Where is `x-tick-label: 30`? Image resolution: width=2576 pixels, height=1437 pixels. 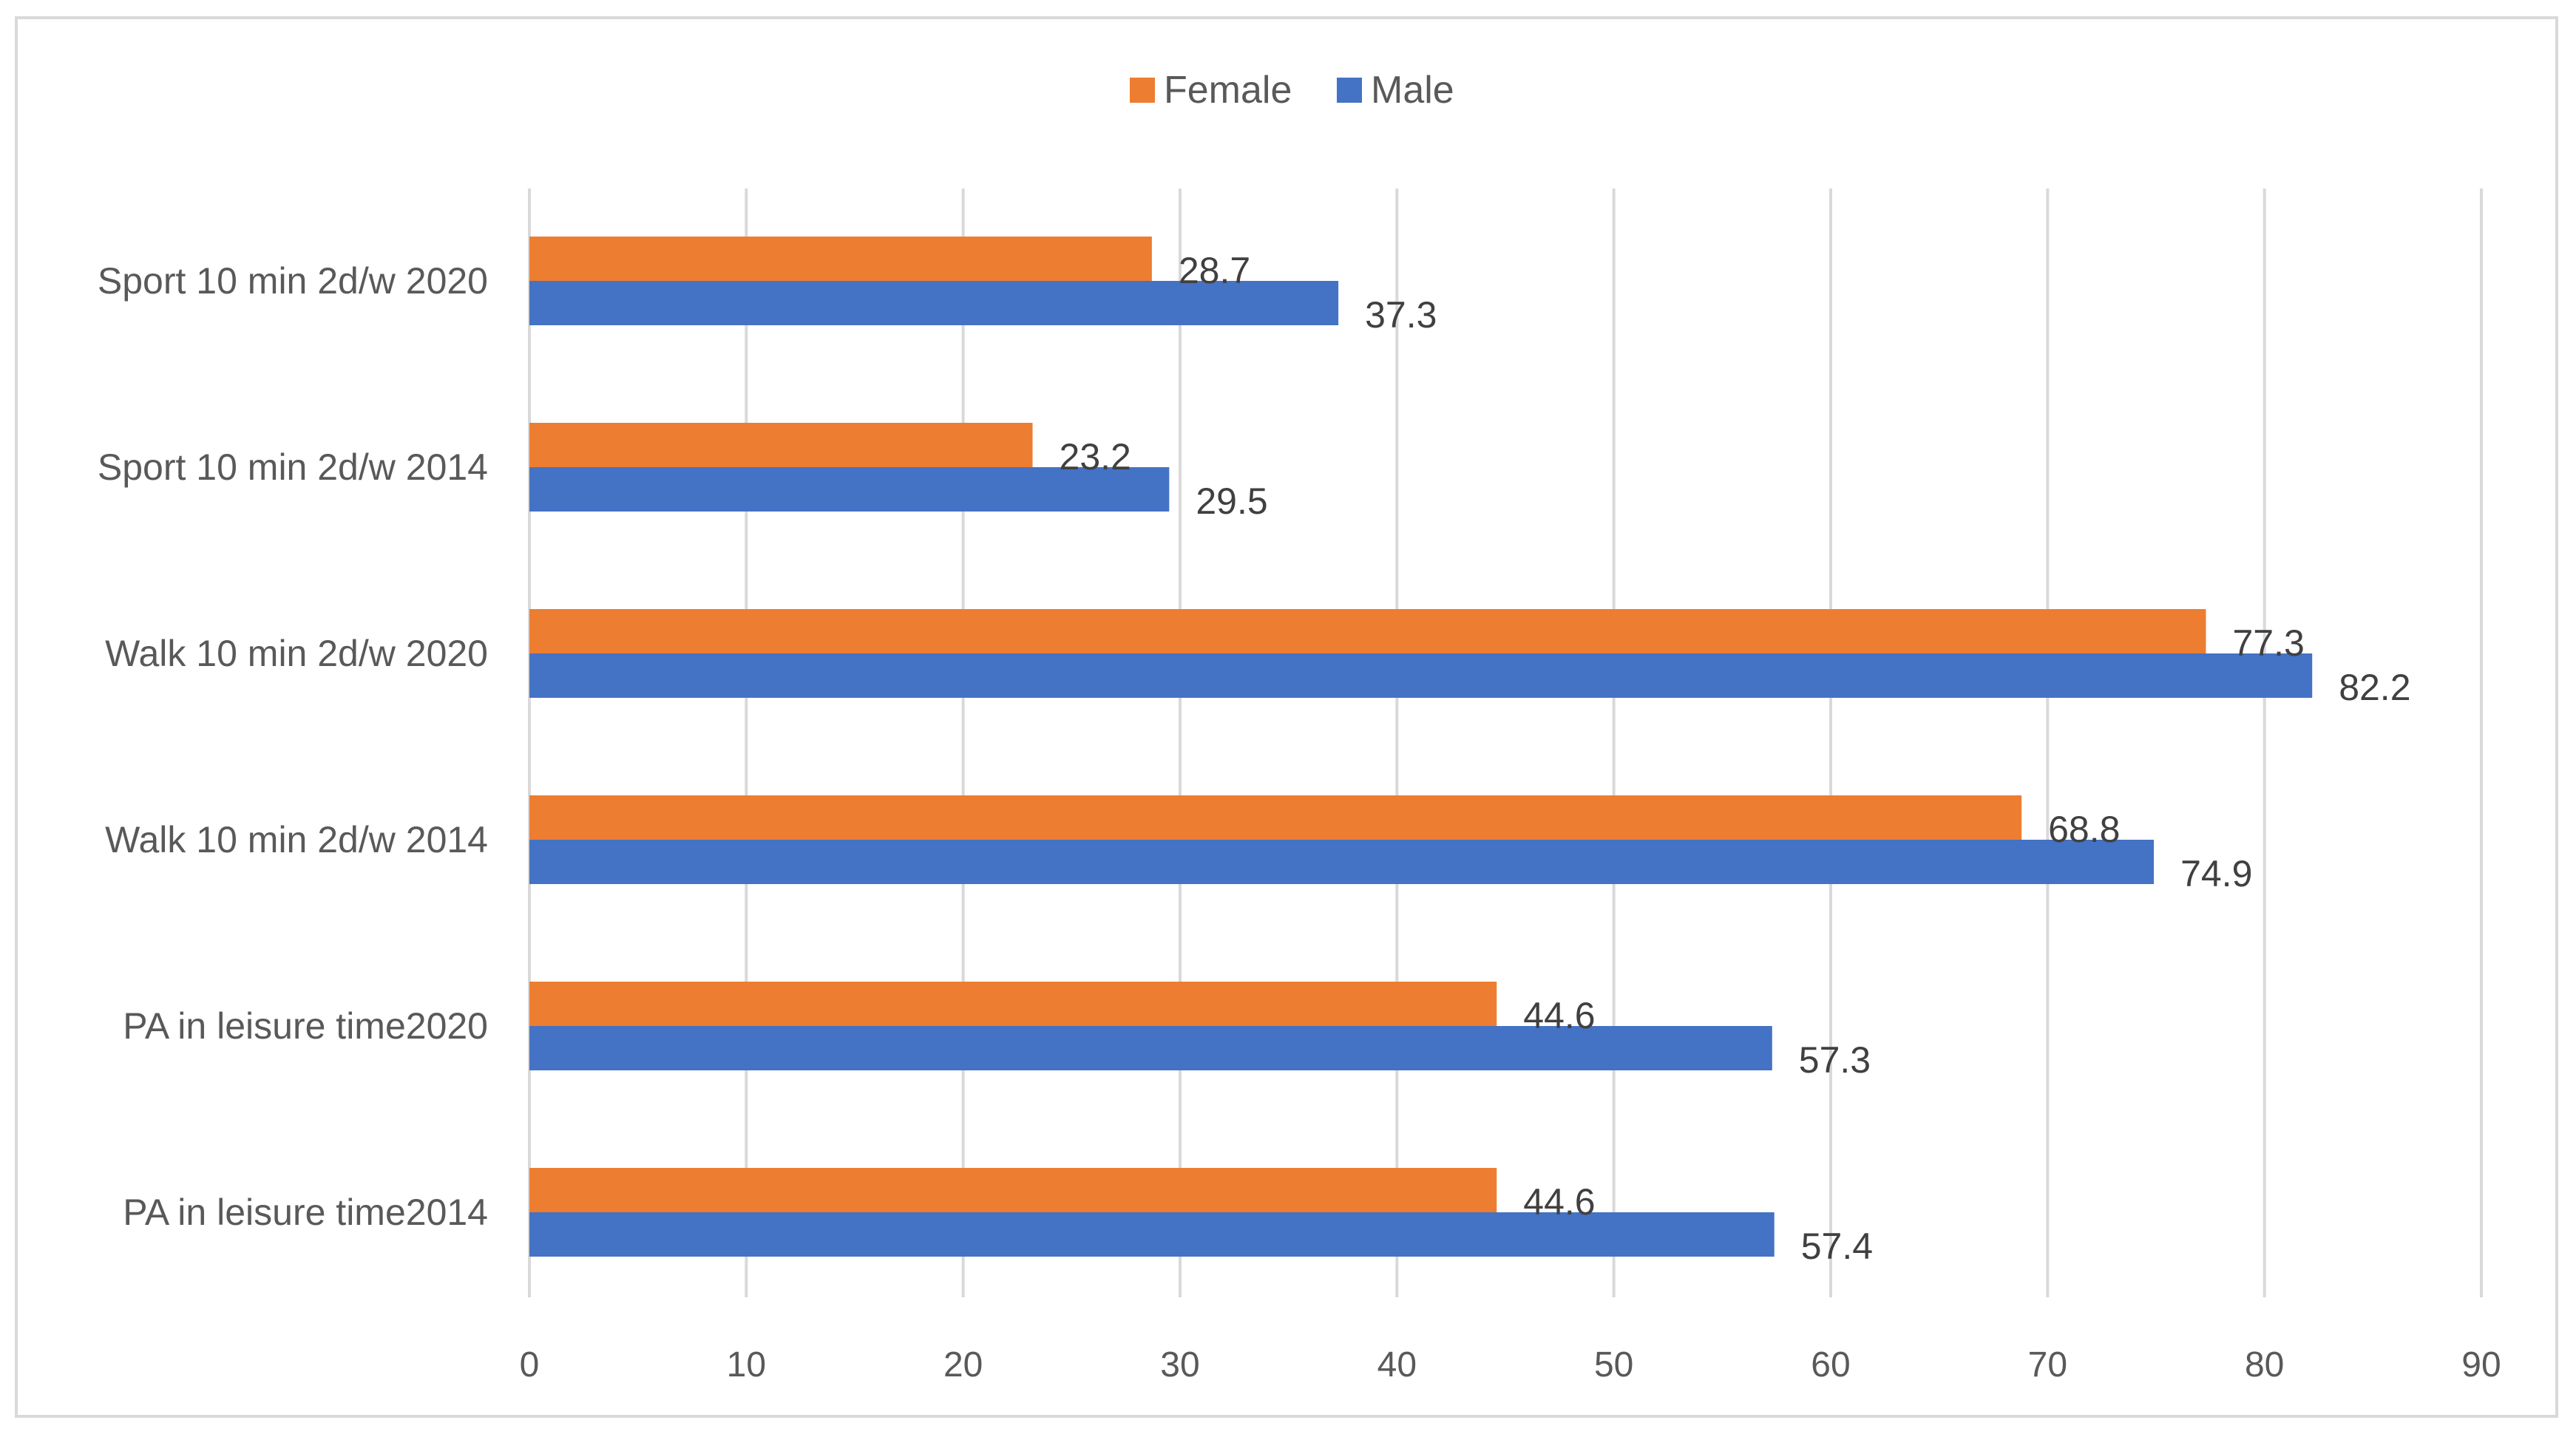
x-tick-label: 30 is located at coordinates (1179, 1365).